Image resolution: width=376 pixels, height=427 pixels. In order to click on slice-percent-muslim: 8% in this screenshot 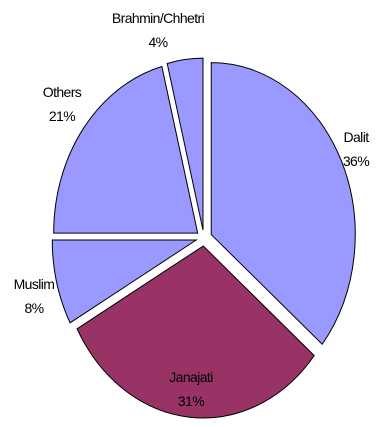, I will do `click(33, 308)`.